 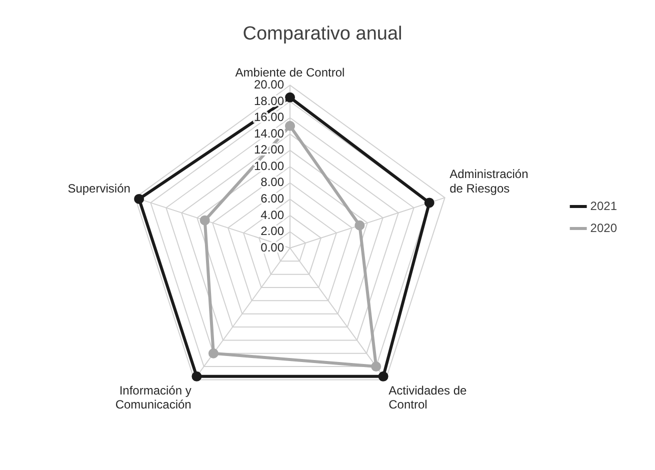 What do you see at coordinates (604, 205) in the screenshot?
I see `legend-label: 2021` at bounding box center [604, 205].